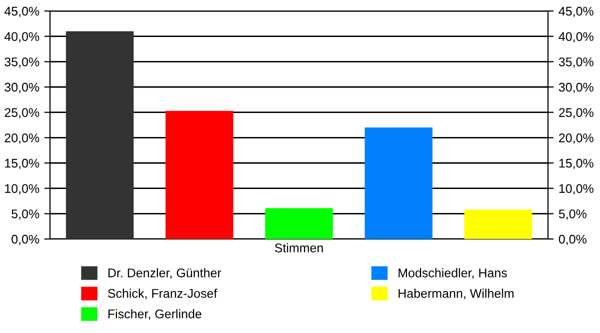 The height and width of the screenshot is (333, 600). What do you see at coordinates (576, 189) in the screenshot?
I see `text: 10,0%` at bounding box center [576, 189].